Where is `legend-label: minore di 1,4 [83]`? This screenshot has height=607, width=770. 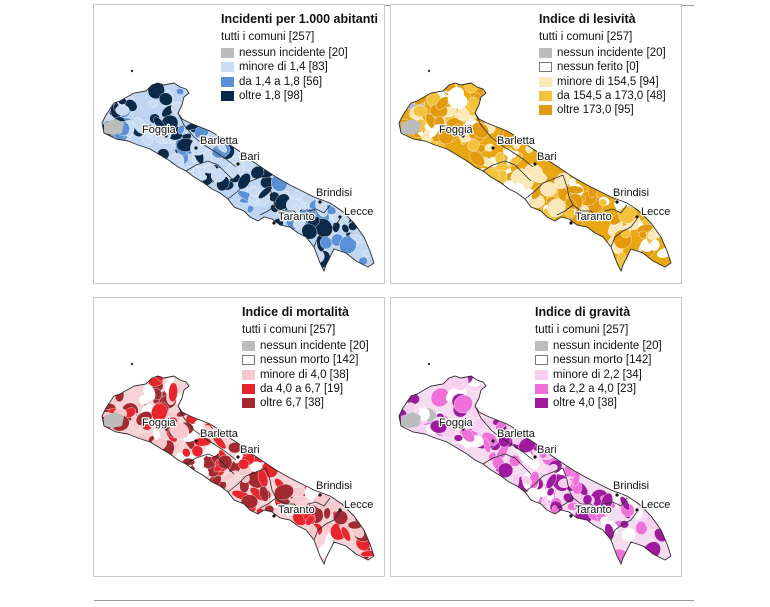 legend-label: minore di 1,4 [83] is located at coordinates (283, 67).